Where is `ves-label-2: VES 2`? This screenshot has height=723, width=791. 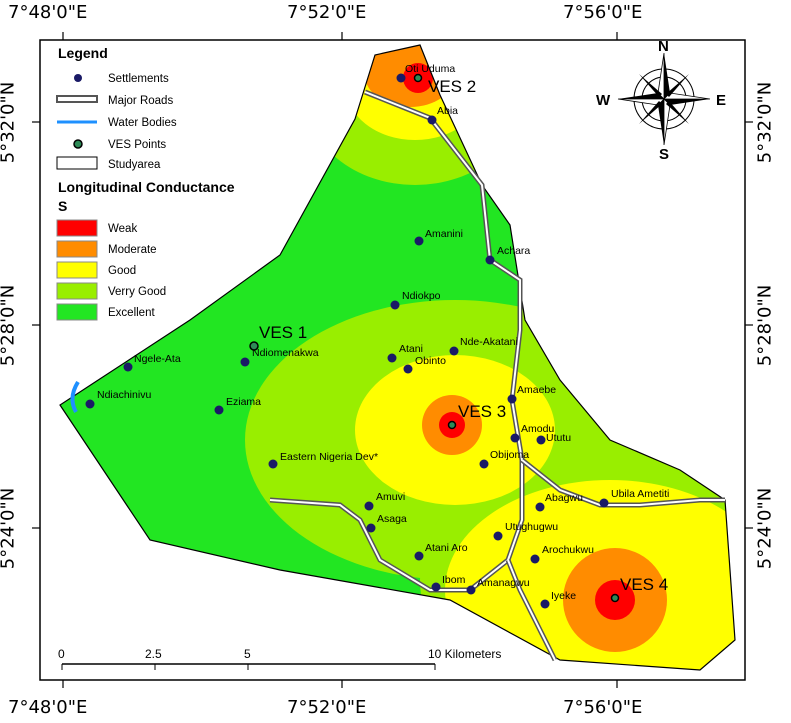
ves-label-2: VES 2 is located at coordinates (452, 86).